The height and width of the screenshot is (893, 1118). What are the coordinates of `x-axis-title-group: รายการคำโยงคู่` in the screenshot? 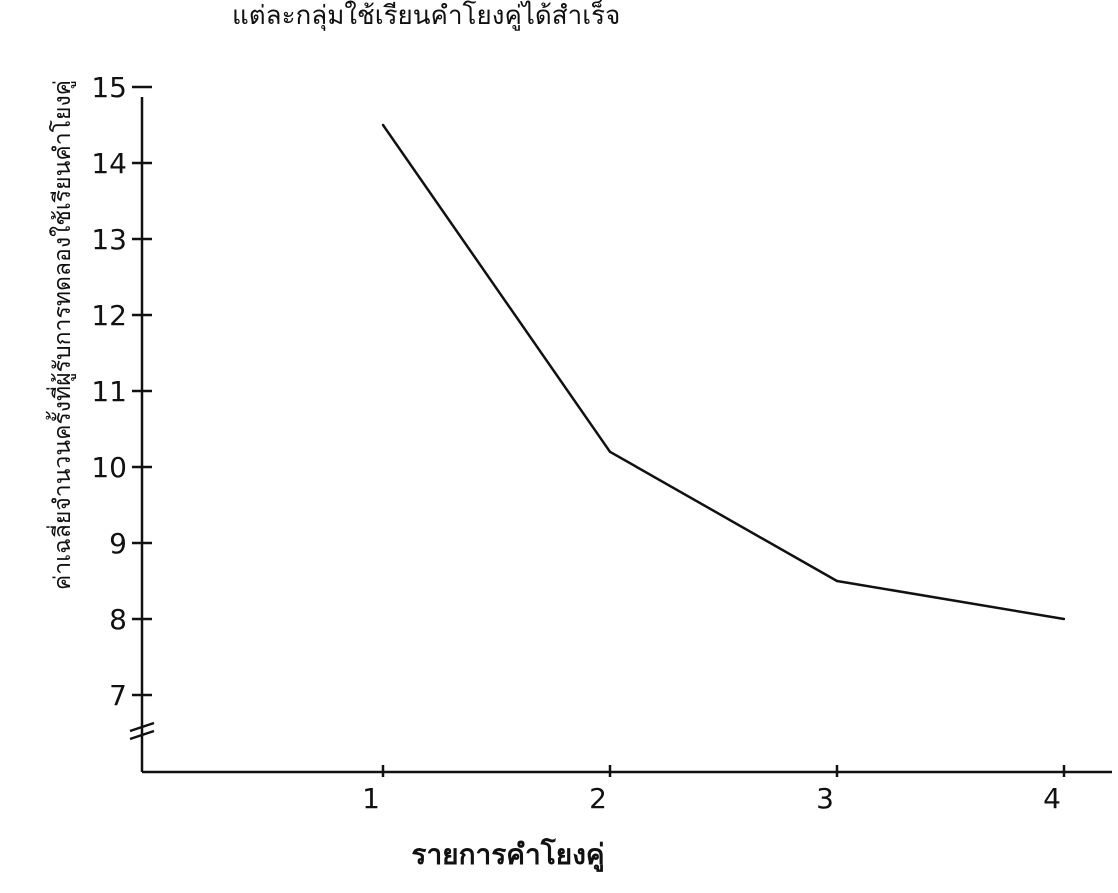 It's located at (507, 854).